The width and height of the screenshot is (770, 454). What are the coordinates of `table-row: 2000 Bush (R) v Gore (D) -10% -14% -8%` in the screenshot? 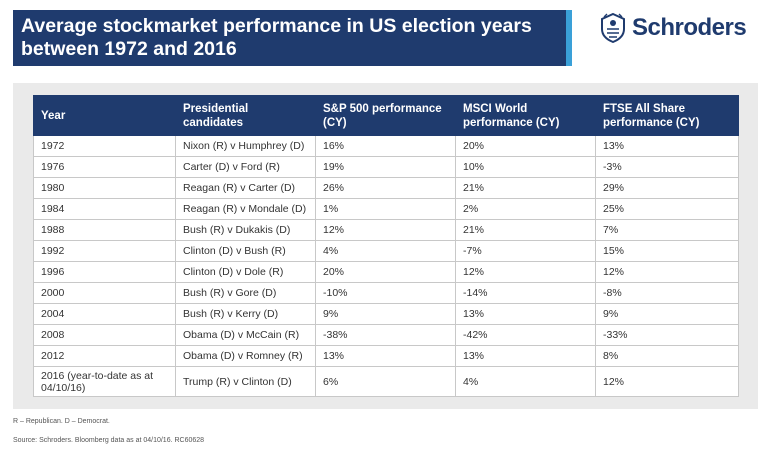 It's located at (386, 293).